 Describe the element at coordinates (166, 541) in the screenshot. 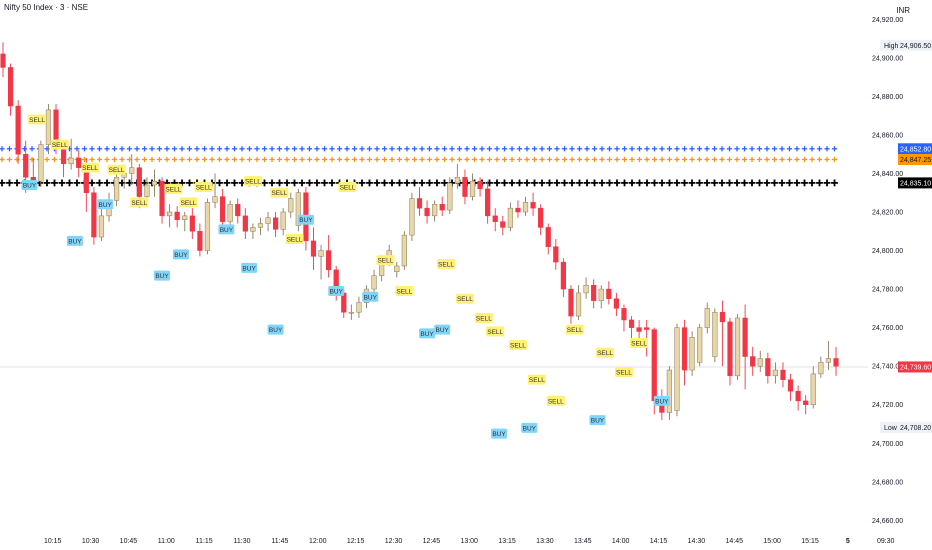

I see `x-tick-label: 11:00` at that location.